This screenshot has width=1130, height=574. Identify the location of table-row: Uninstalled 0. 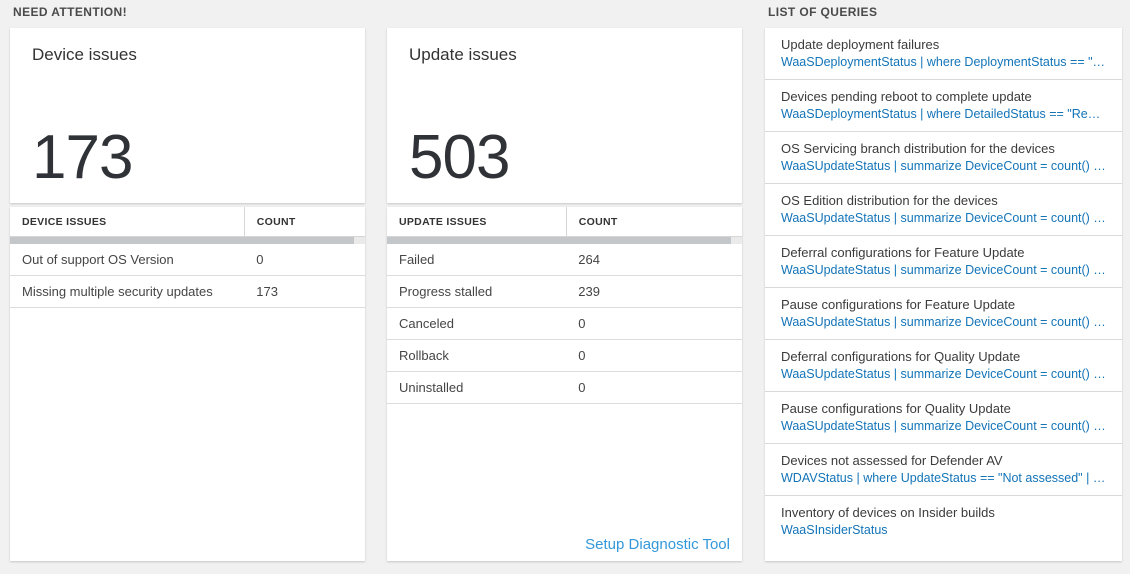
(564, 387).